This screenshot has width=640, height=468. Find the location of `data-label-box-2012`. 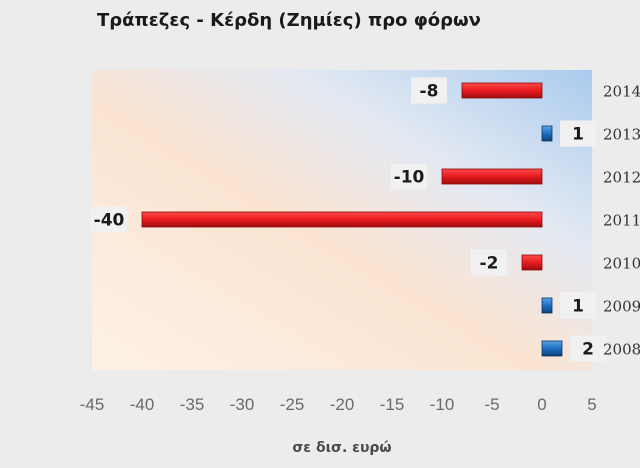

data-label-box-2012 is located at coordinates (409, 176).